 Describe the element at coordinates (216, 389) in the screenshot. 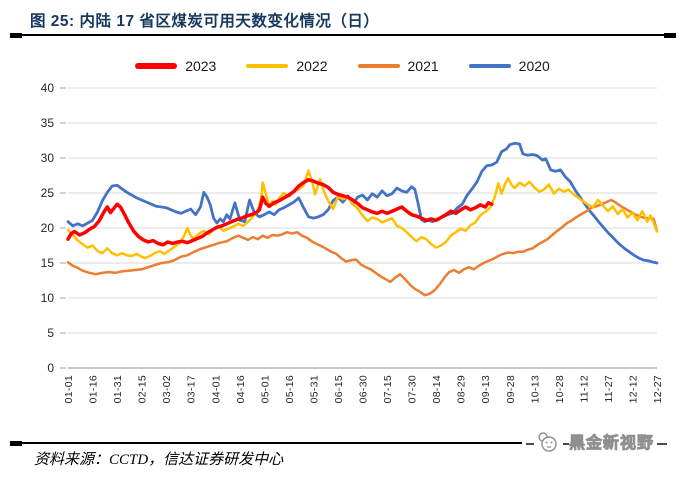

I see `x-axis-label: 04-01` at that location.